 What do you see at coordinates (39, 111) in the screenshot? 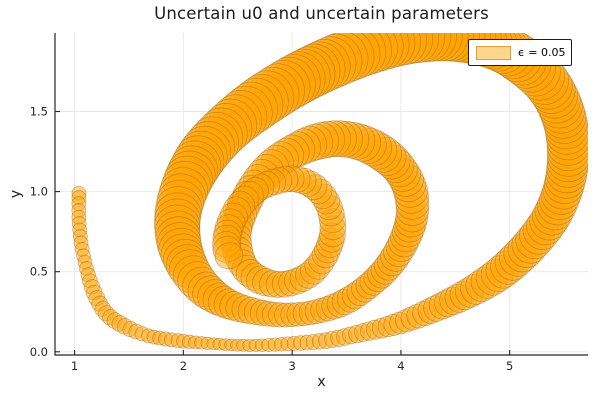
I see `y-tick-label: 1.5` at bounding box center [39, 111].